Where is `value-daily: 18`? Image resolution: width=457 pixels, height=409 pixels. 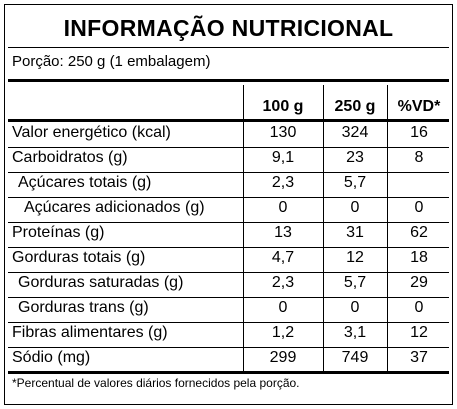
value-daily: 18 is located at coordinates (419, 257).